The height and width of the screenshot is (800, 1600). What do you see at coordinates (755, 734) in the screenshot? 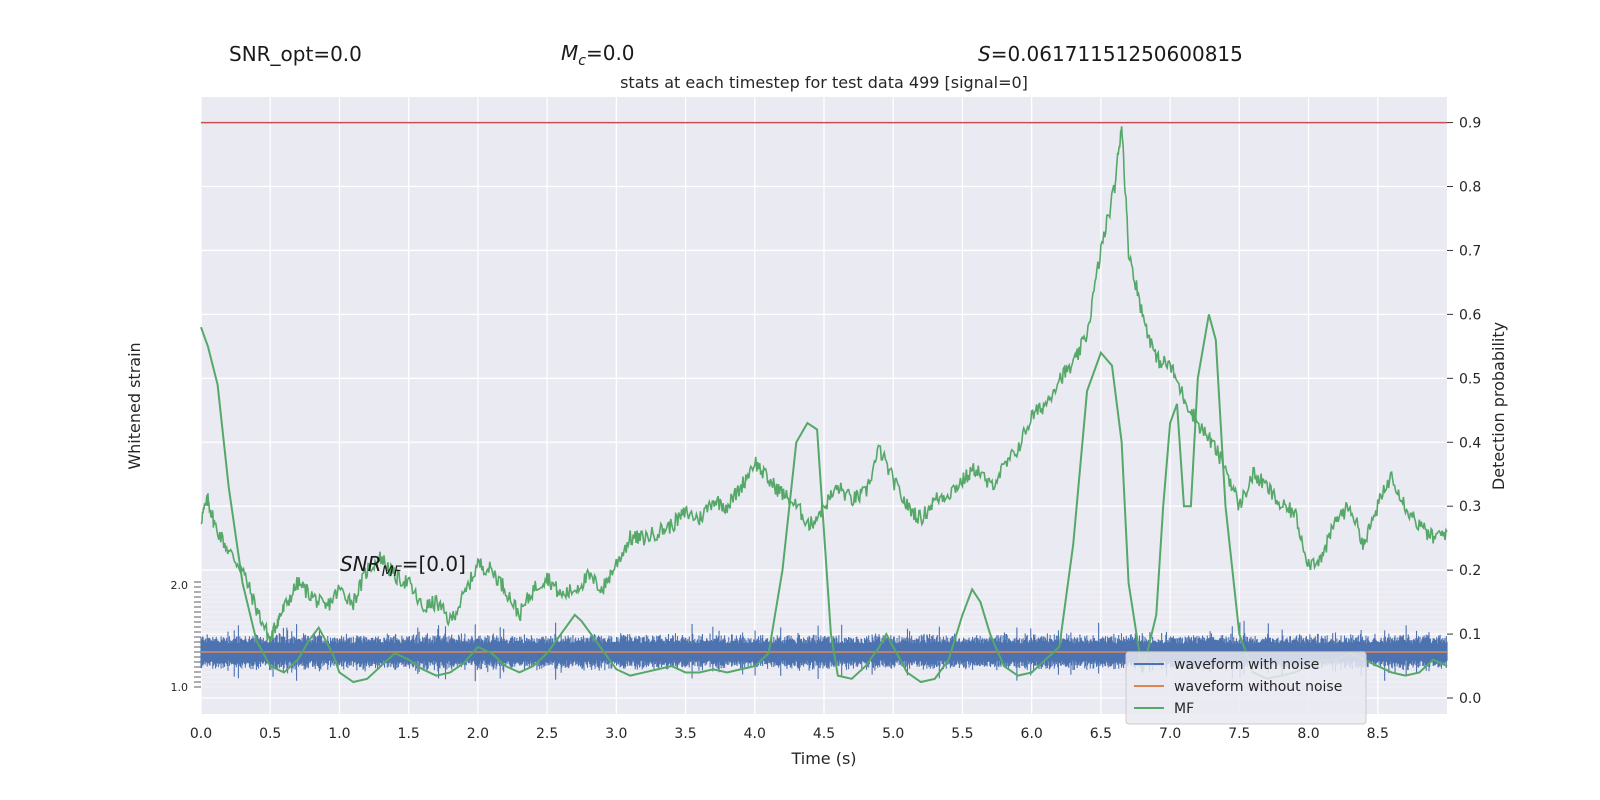
I see `x-tick-label: 4.0` at bounding box center [755, 734].